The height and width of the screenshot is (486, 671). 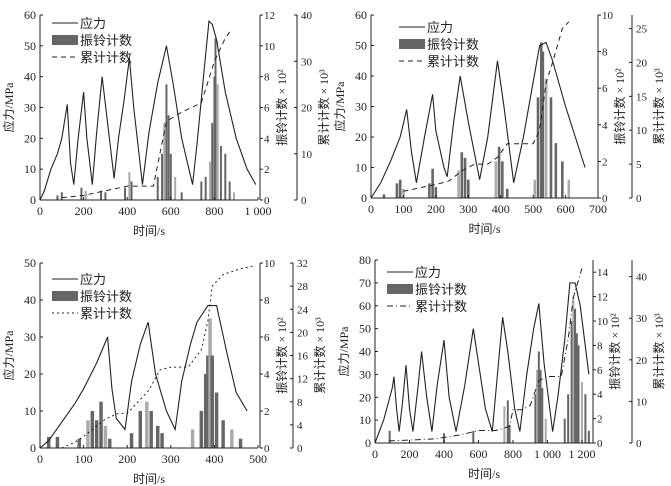 I want to click on y-tick-label: 10, so click(x=361, y=168).